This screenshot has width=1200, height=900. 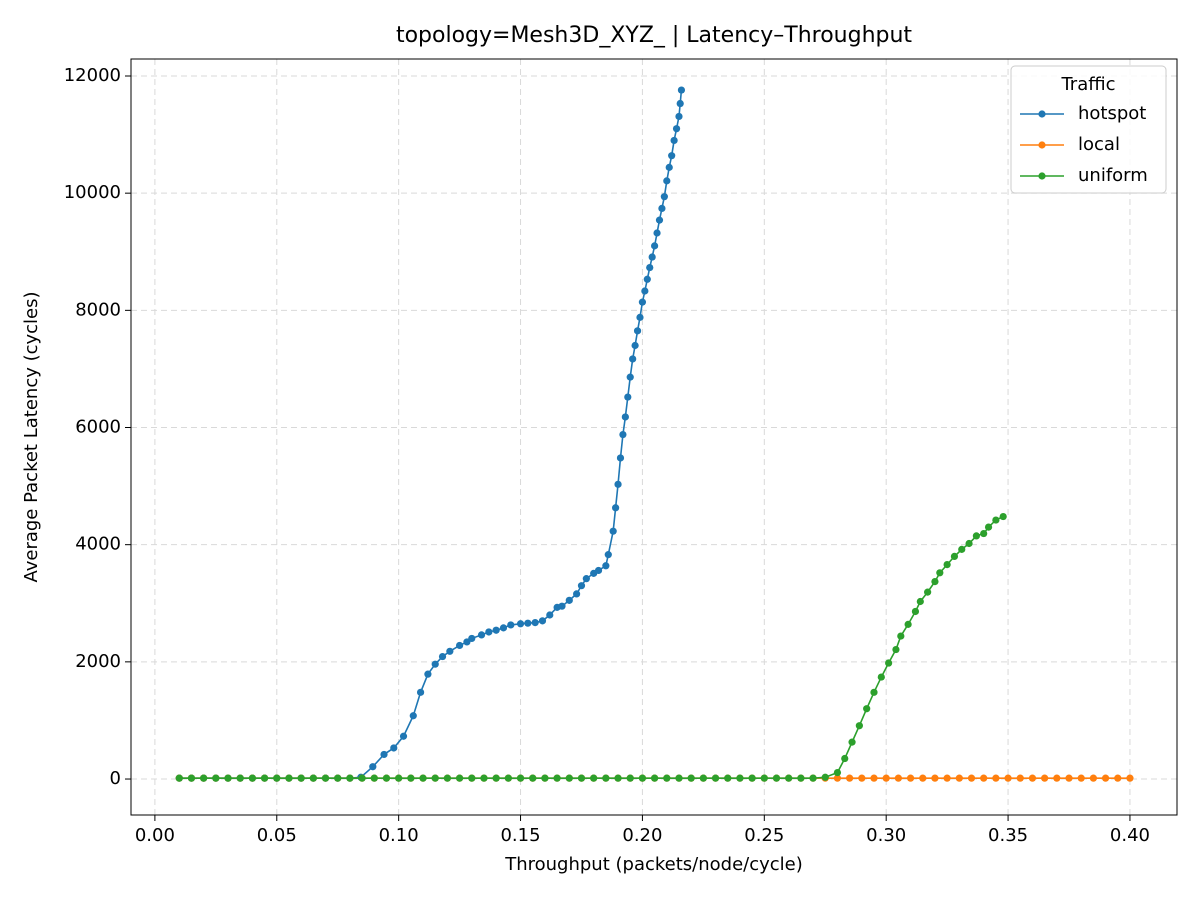 What do you see at coordinates (1088, 129) in the screenshot?
I see `legend-box` at bounding box center [1088, 129].